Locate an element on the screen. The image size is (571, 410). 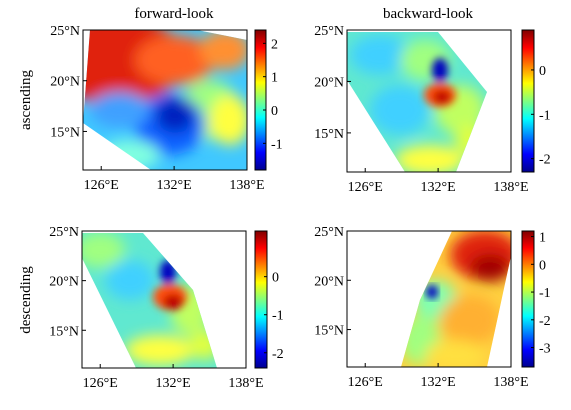
colorbar-descending-backward is located at coordinates (528, 299).